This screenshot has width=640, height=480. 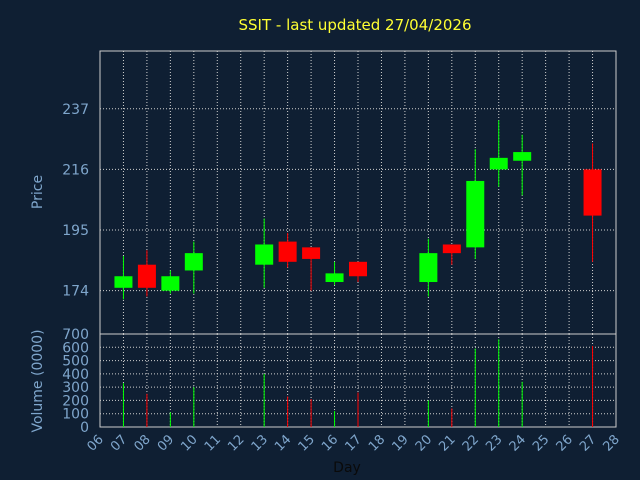 I want to click on price-y-tick-labels: 174 195 216 237, so click(x=75, y=201).